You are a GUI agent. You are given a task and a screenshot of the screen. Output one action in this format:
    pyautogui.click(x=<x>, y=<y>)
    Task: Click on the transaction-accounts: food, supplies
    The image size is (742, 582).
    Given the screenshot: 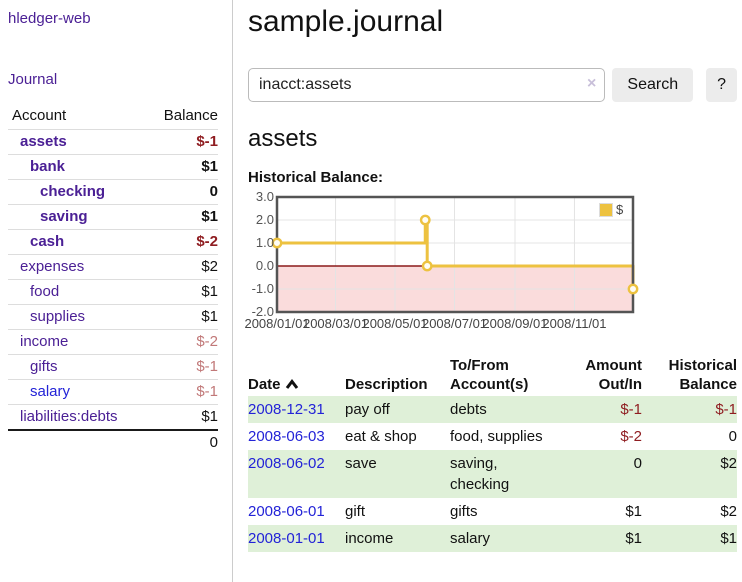 What is the action you would take?
    pyautogui.click(x=496, y=436)
    